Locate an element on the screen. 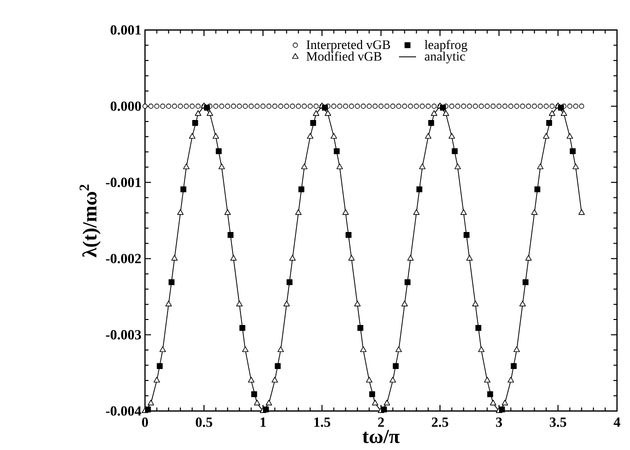  x-tick-label: 0.5 is located at coordinates (204, 422).